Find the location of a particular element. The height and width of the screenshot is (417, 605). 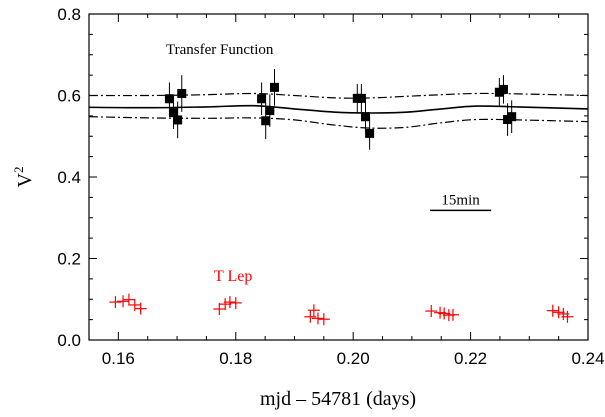

transfer-mean-line is located at coordinates (338, 109).